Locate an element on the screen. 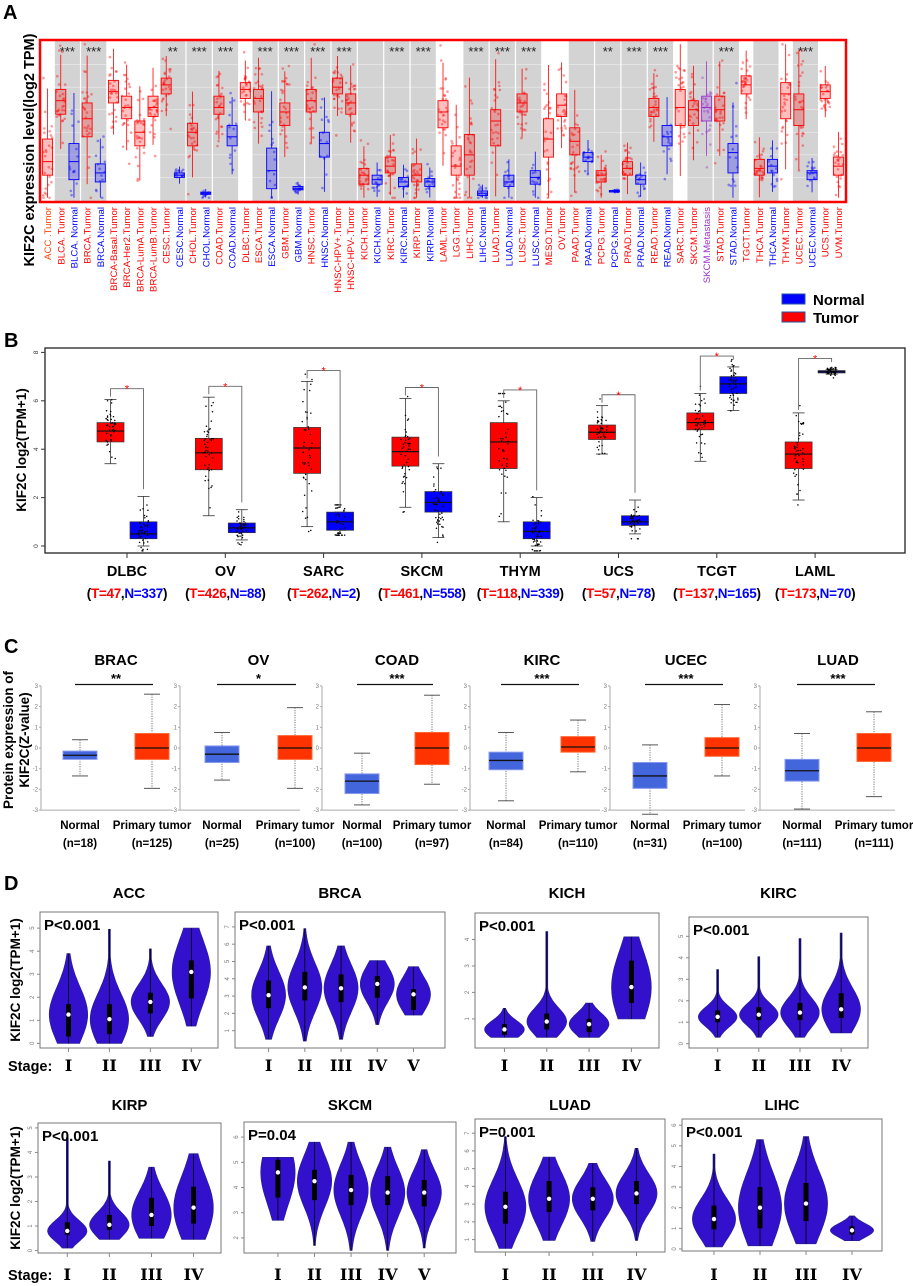  group-counts: (T=47,N=337) is located at coordinates (127, 593).